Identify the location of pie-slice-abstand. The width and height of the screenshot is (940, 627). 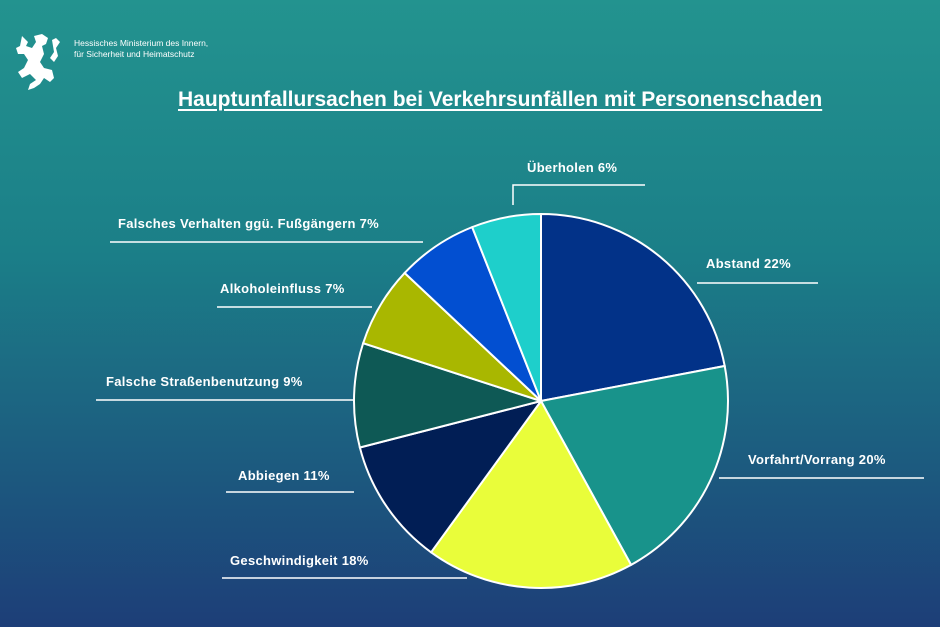
(633, 307).